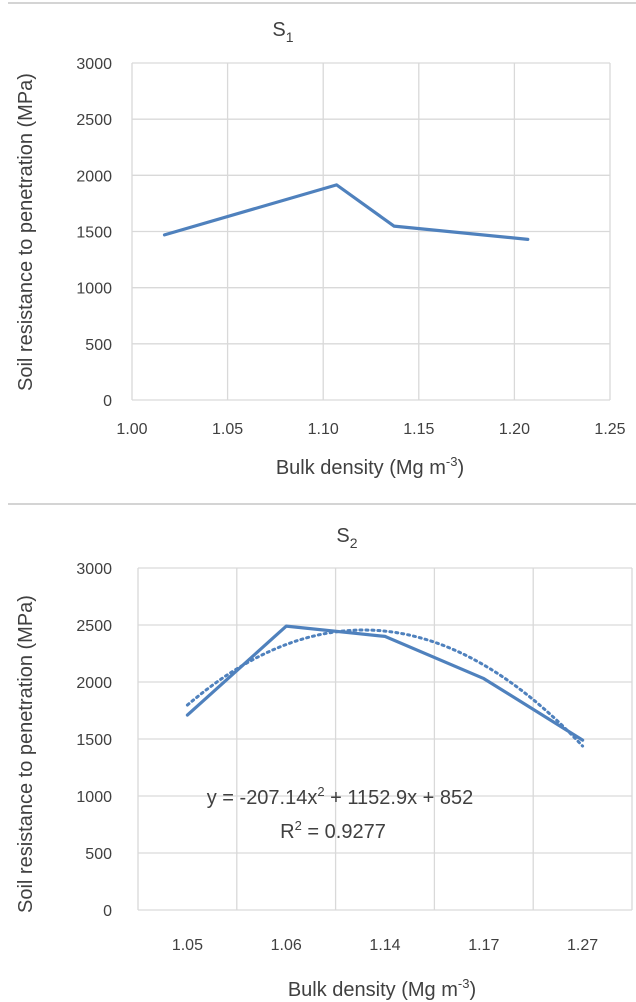 The width and height of the screenshot is (636, 1002). I want to click on x-tick-label: 1.10, so click(323, 429).